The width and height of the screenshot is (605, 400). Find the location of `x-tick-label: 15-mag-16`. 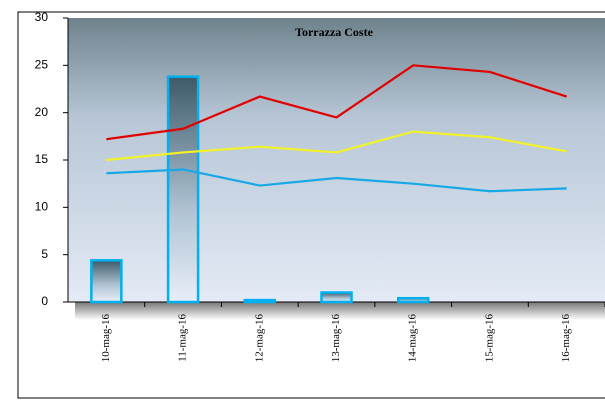

x-tick-label: 15-mag-16 is located at coordinates (489, 338).